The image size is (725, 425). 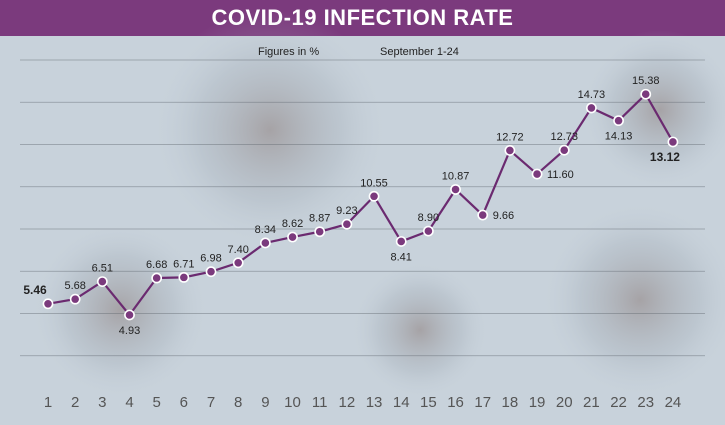 I want to click on data-label: 8.87, so click(x=319, y=219).